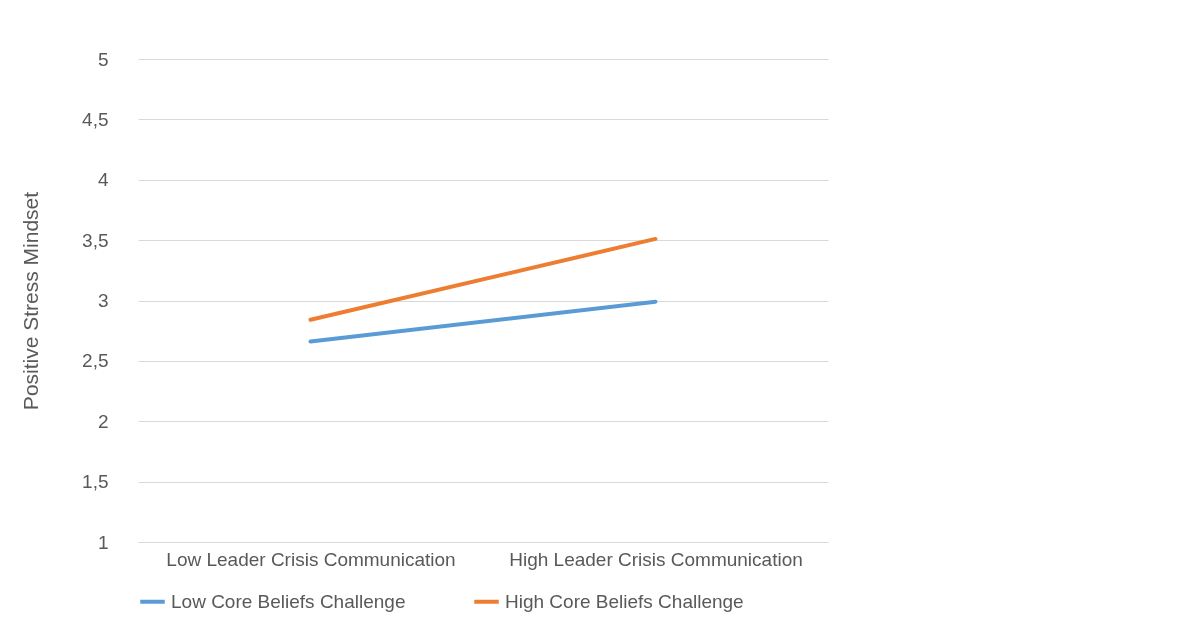 This screenshot has height=628, width=1180. Describe the element at coordinates (103, 180) in the screenshot. I see `y-tick-label: 4` at that location.